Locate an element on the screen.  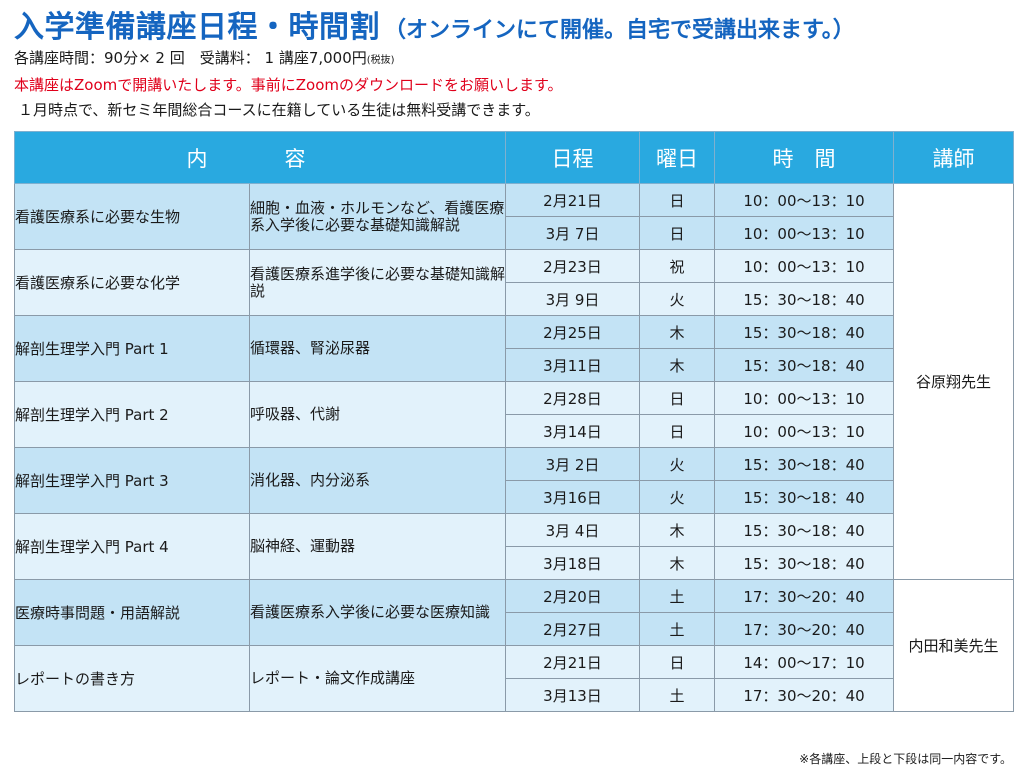
table-row: 3月 7日 日 10：00〜13：10 is located at coordinates (514, 233).